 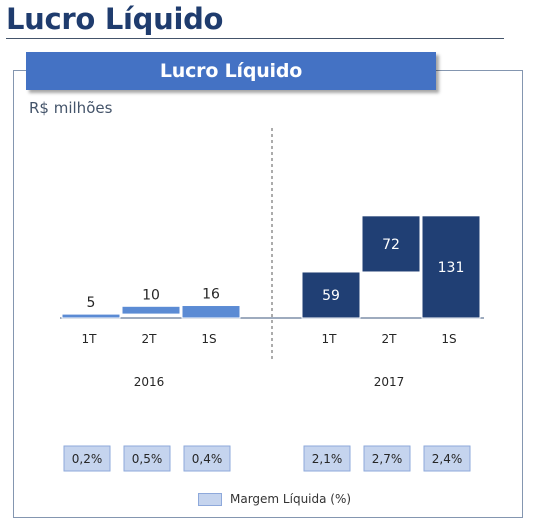 I want to click on legend-swatch, so click(x=210, y=499).